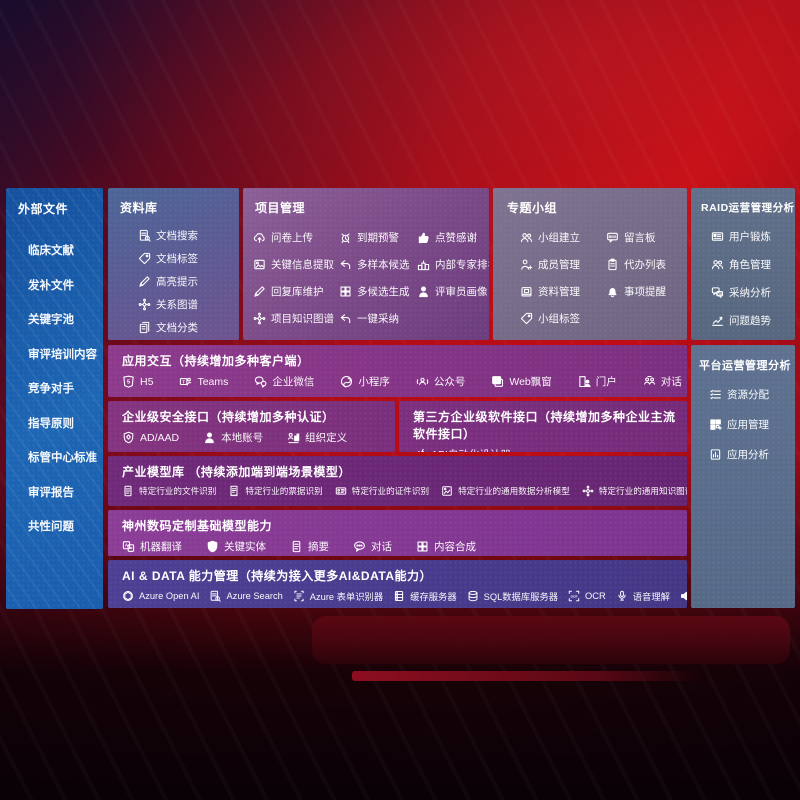  I want to click on feature-label: 项目知识图谱, so click(302, 319).